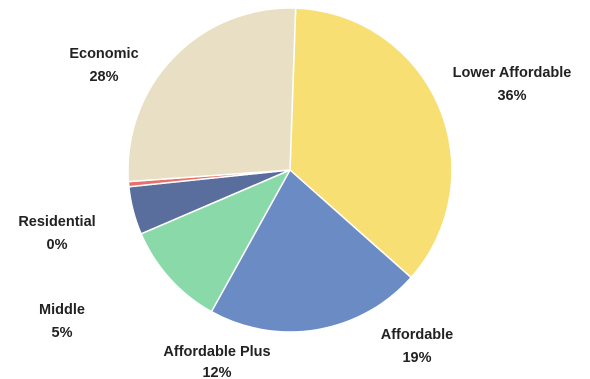 This screenshot has height=379, width=590. What do you see at coordinates (416, 358) in the screenshot?
I see `slice-percent-affordable: 19%` at bounding box center [416, 358].